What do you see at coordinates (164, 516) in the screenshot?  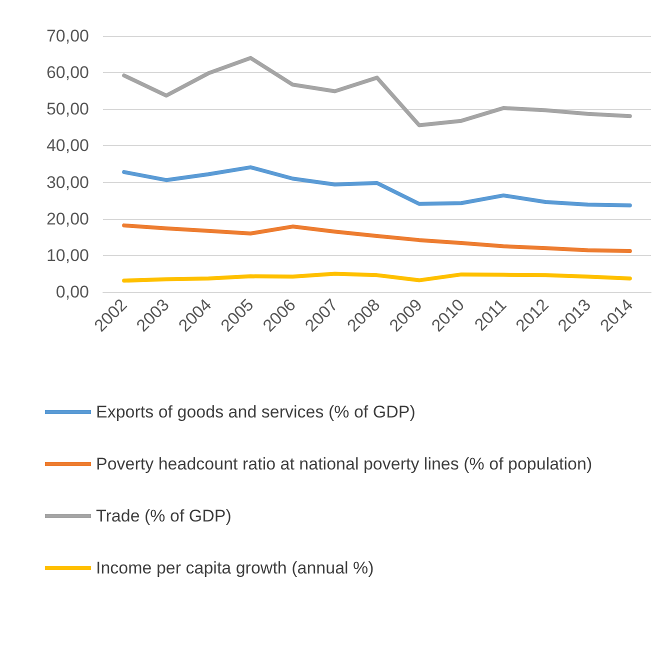 I see `legend-label: Trade (% of GDP)` at bounding box center [164, 516].